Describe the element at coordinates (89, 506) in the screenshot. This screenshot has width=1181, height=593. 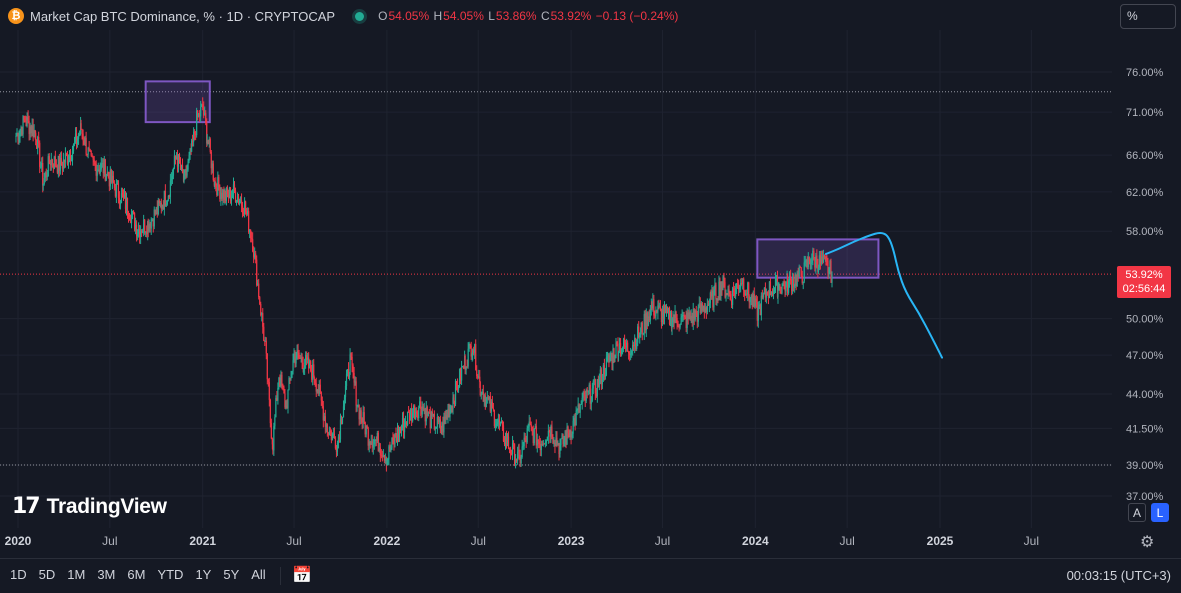
I see `tradingview-logo: 17 TradingView` at that location.